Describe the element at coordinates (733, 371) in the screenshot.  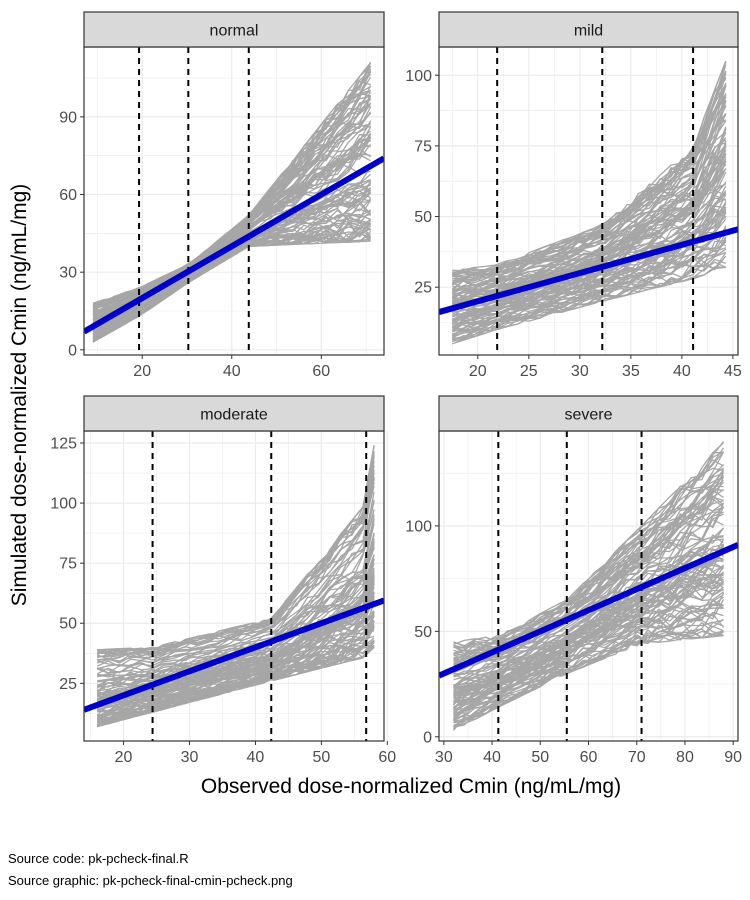
I see `x-tick-label: 45` at that location.